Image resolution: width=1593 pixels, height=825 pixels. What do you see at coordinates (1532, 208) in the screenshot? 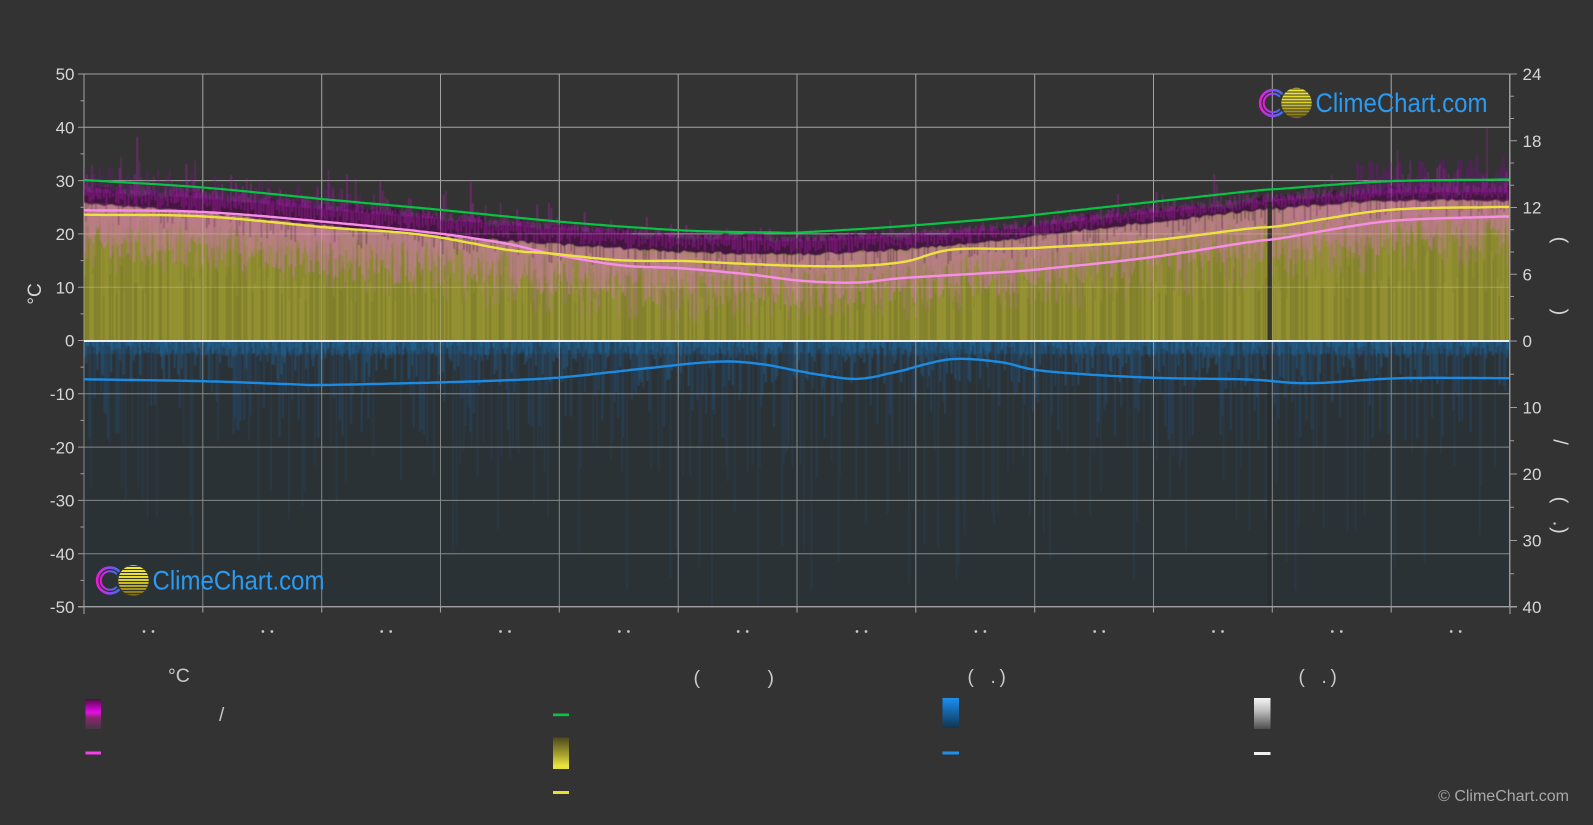
I see `svg-text: 12` at bounding box center [1532, 208].